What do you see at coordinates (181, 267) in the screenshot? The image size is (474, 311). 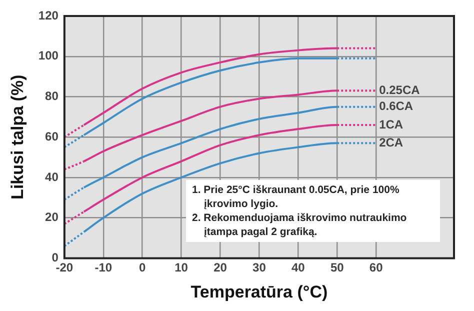 I see `x-tick-label: 10` at bounding box center [181, 267].